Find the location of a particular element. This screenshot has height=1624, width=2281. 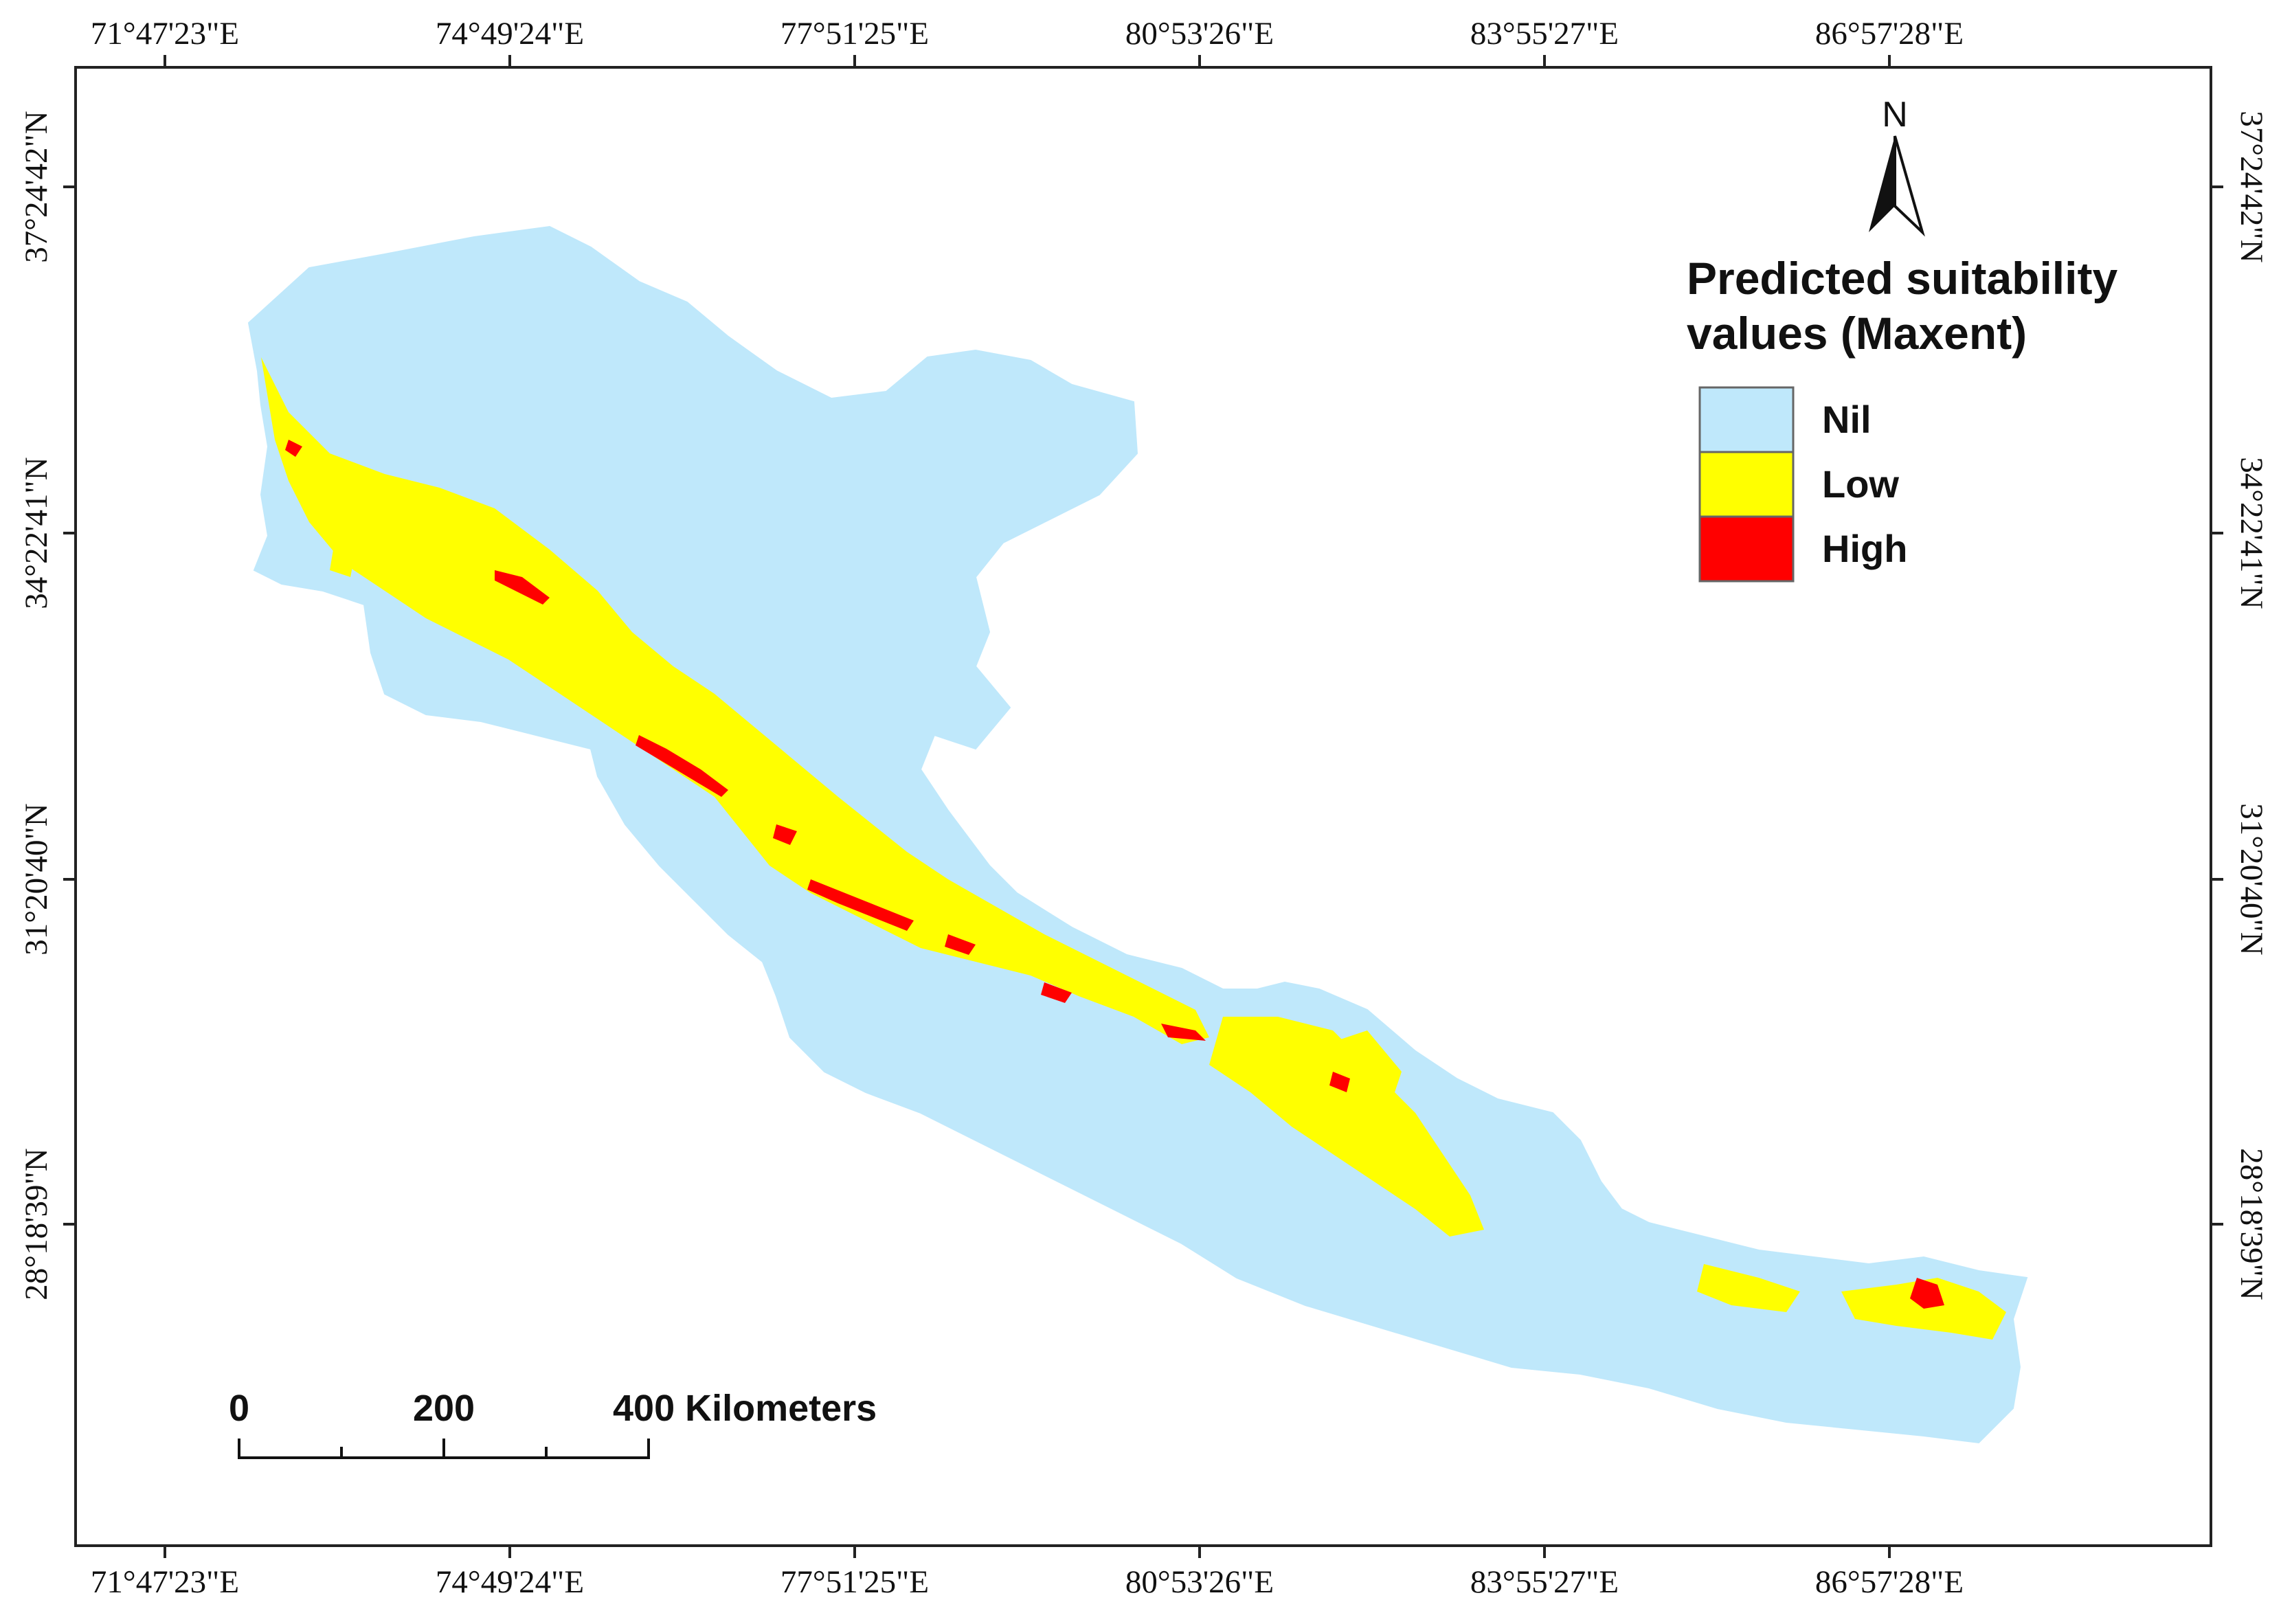

lat-label-right: 31°20'40"N is located at coordinates (2251, 879).